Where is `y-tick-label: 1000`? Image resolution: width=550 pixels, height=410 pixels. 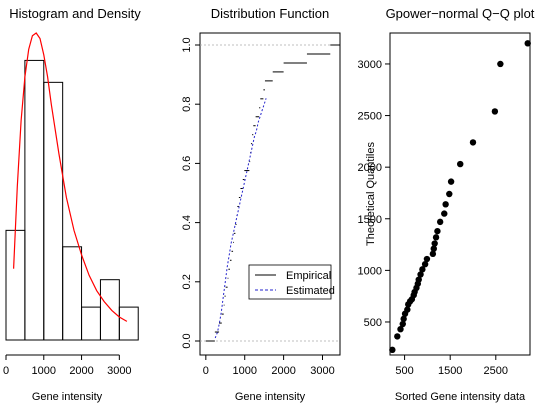 y-tick-label: 1000 is located at coordinates (370, 271).